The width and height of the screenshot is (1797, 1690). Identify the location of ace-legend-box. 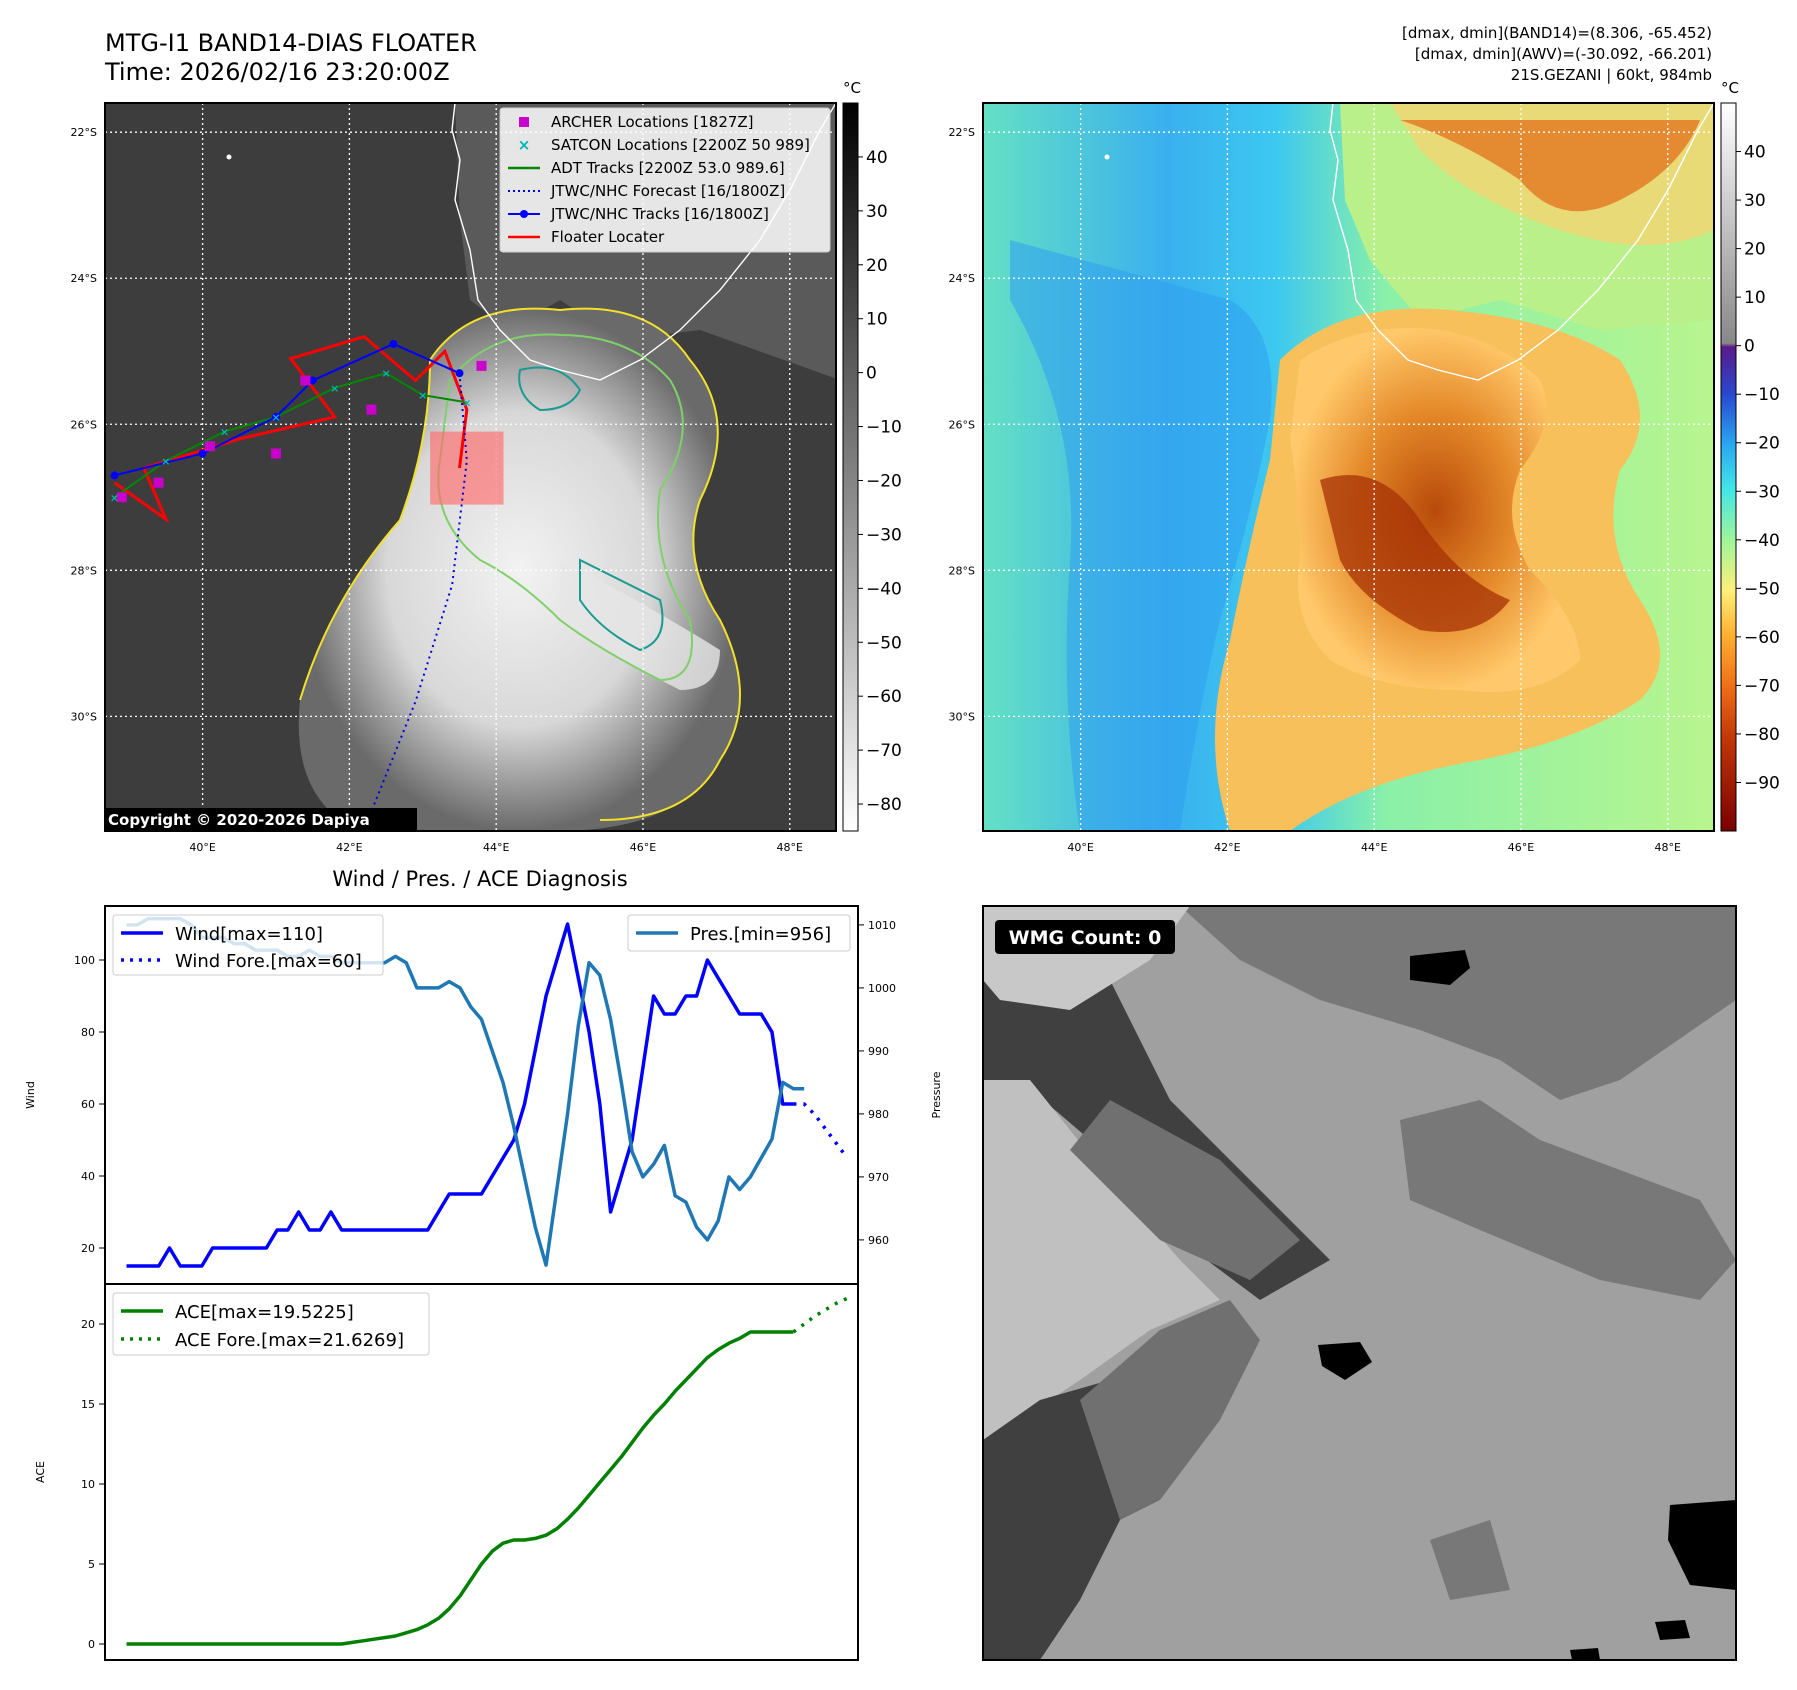
(271, 1324).